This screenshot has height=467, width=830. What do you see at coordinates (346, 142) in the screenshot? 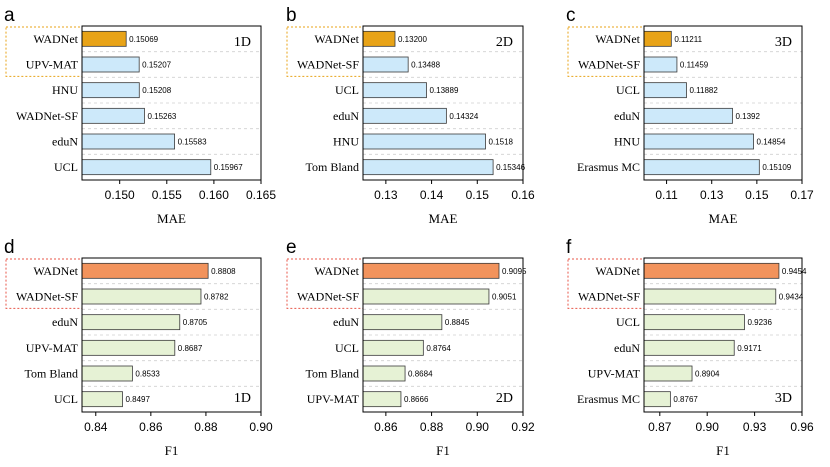
I see `category-label: HNU` at bounding box center [346, 142].